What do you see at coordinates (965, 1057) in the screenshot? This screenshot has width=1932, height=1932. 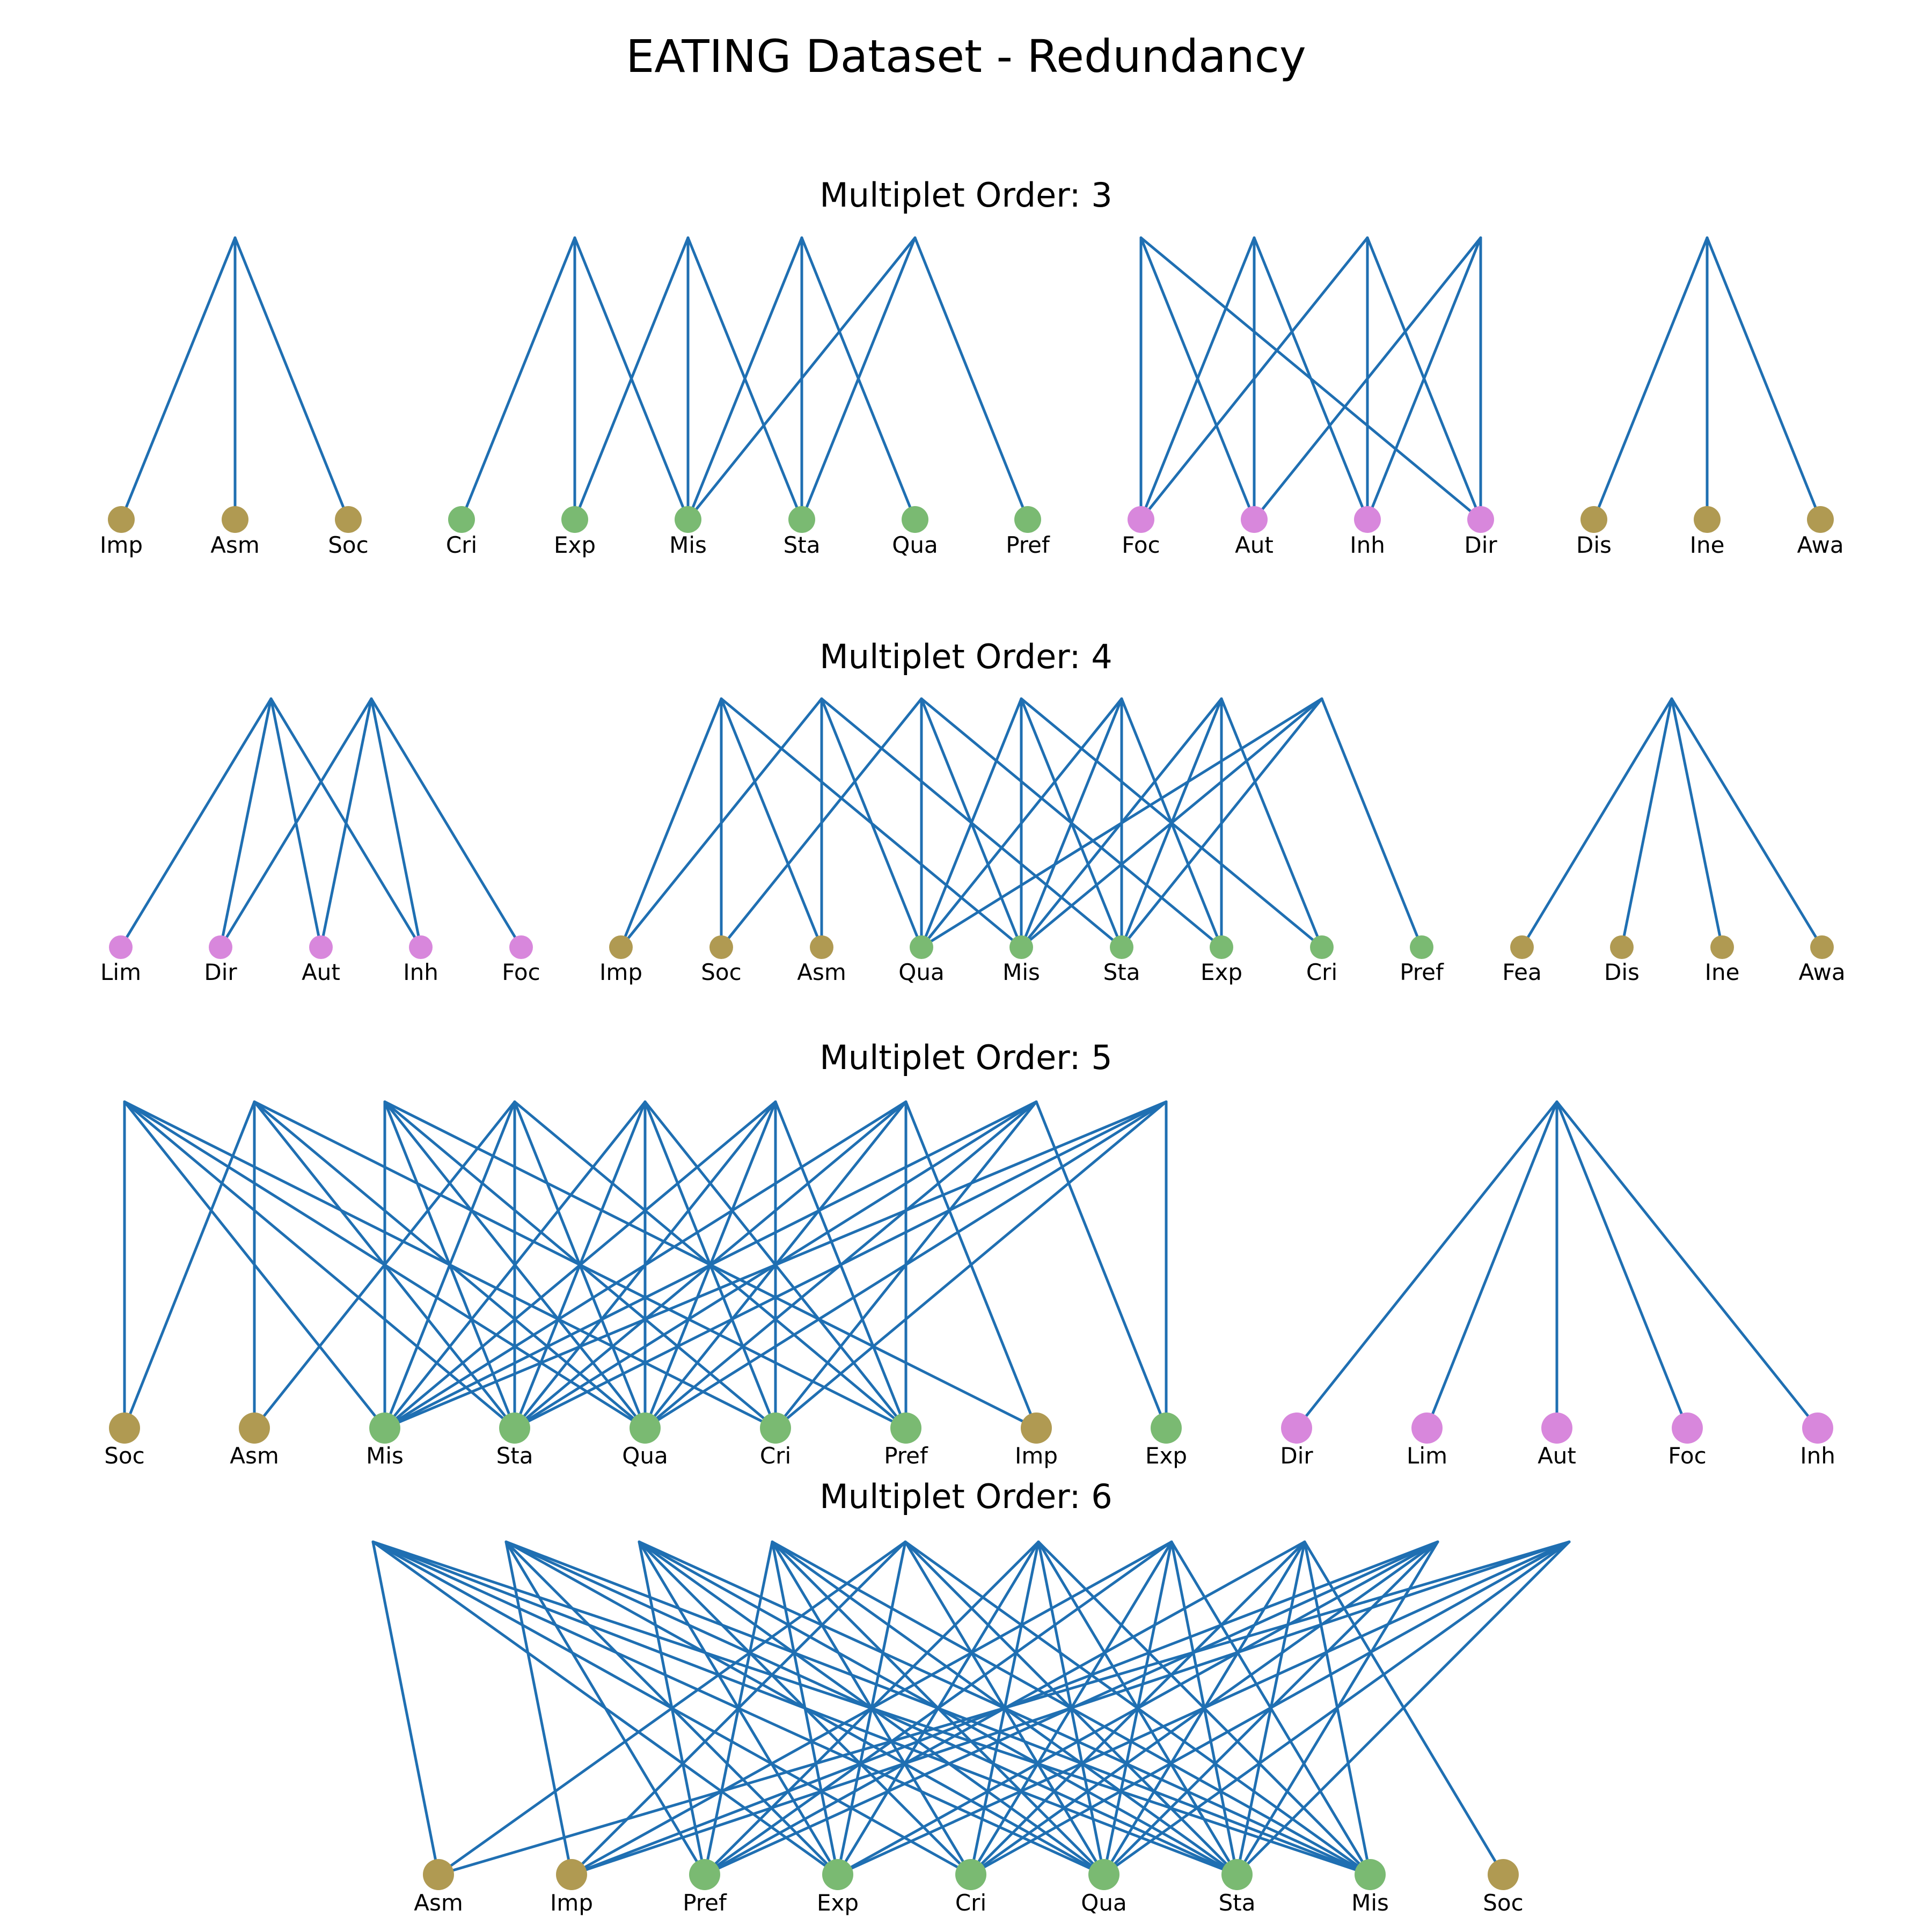 I see `panel-title: Multiplet Order: 5` at bounding box center [965, 1057].